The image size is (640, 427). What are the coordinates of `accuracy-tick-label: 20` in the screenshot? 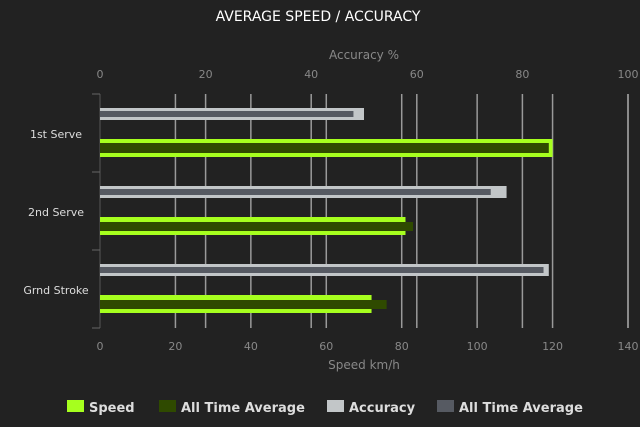 It's located at (206, 74).